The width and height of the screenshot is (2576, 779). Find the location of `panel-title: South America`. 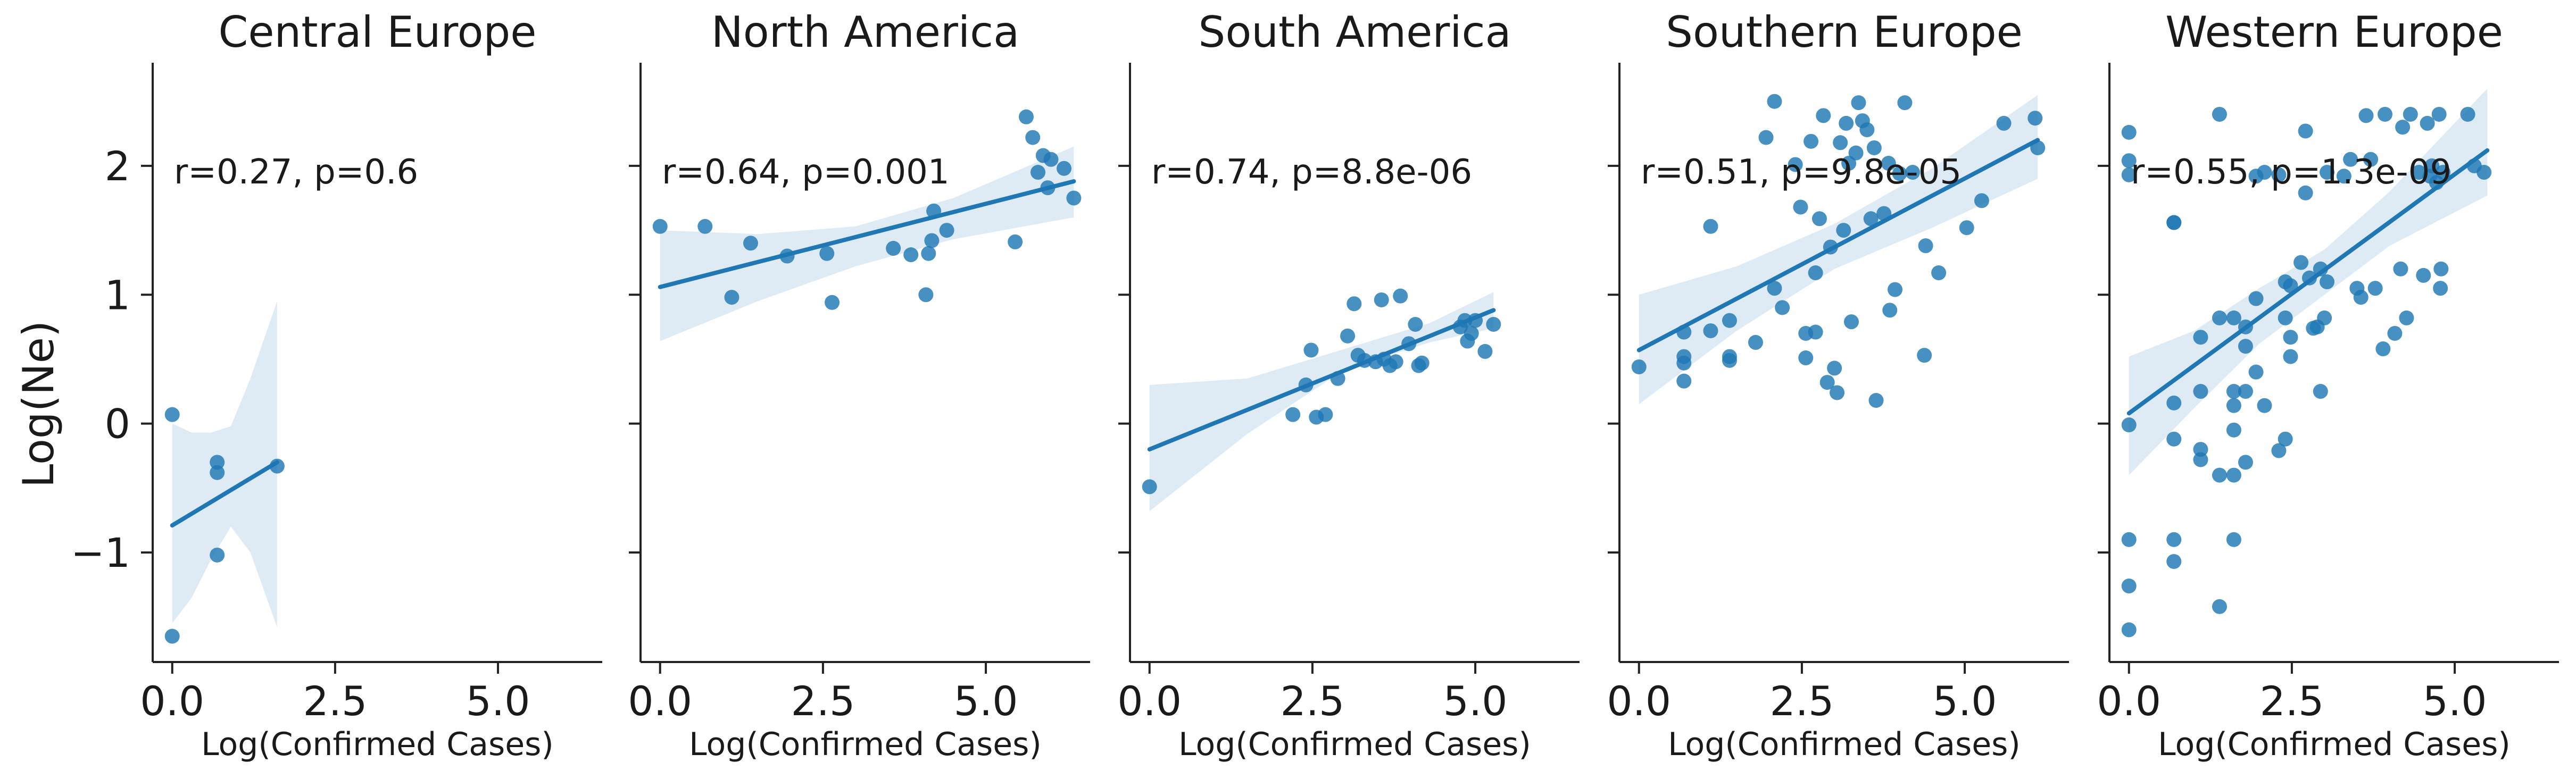

panel-title: South America is located at coordinates (1355, 32).